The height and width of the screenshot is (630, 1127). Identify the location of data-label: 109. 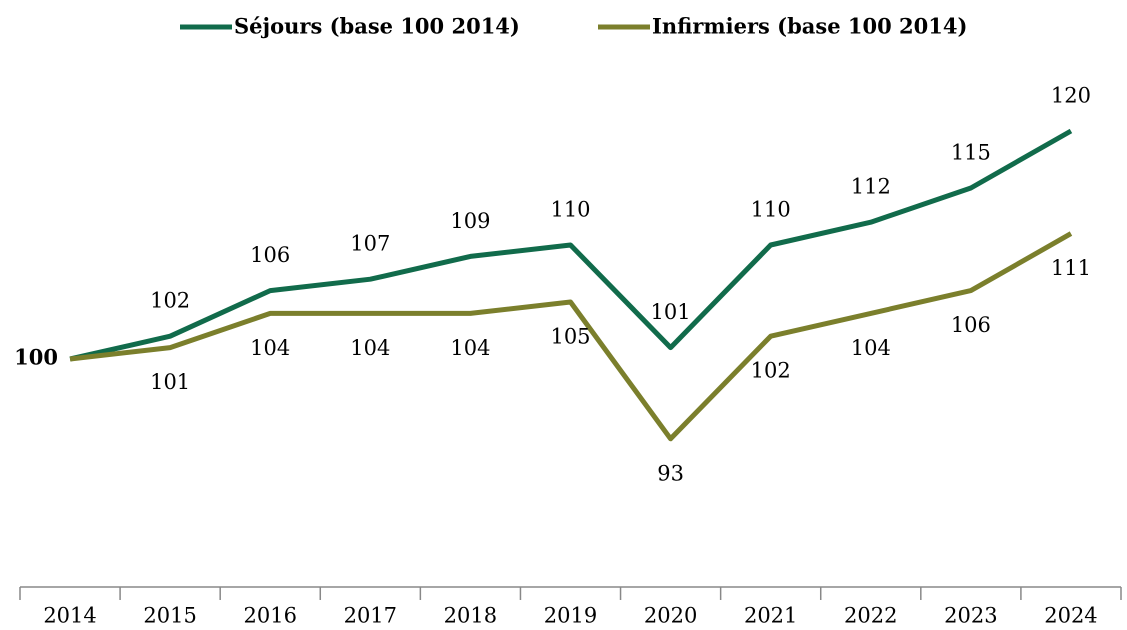
(470, 221).